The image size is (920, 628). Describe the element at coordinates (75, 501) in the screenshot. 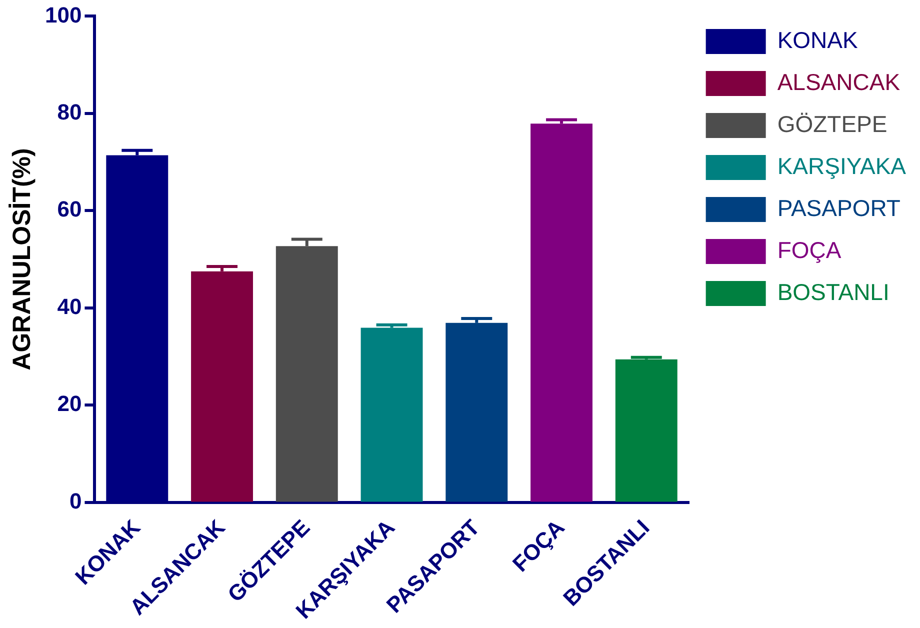

I see `y-tick-label: 0` at that location.